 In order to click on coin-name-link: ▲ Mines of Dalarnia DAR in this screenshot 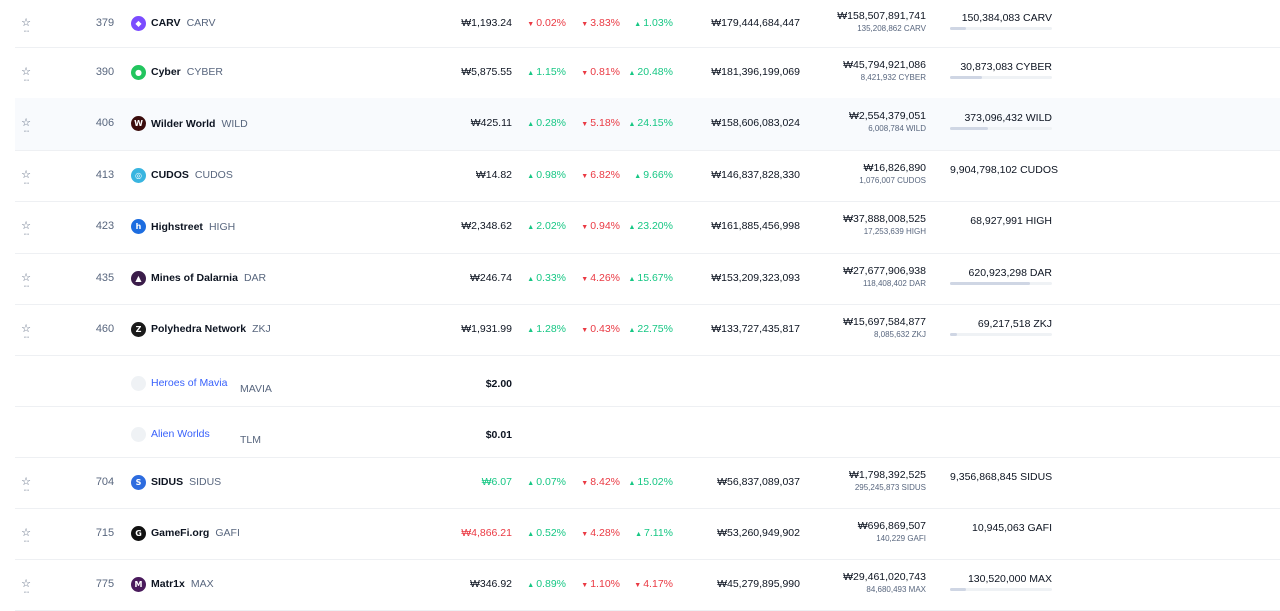, I will do `click(198, 278)`.